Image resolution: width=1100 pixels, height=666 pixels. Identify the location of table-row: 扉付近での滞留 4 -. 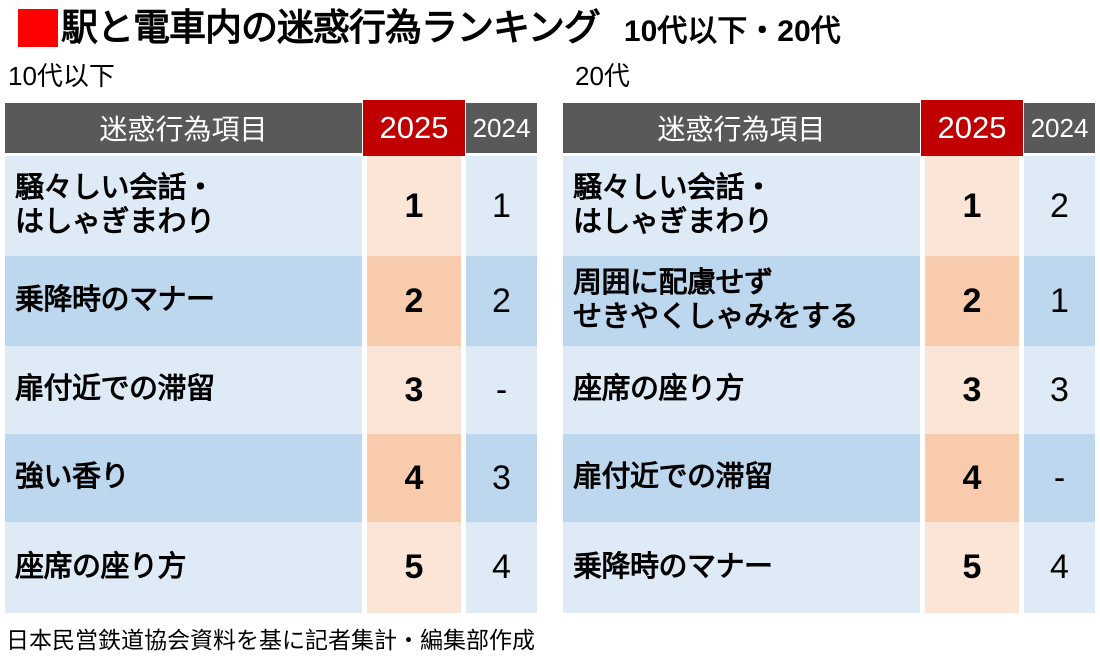
(829, 478).